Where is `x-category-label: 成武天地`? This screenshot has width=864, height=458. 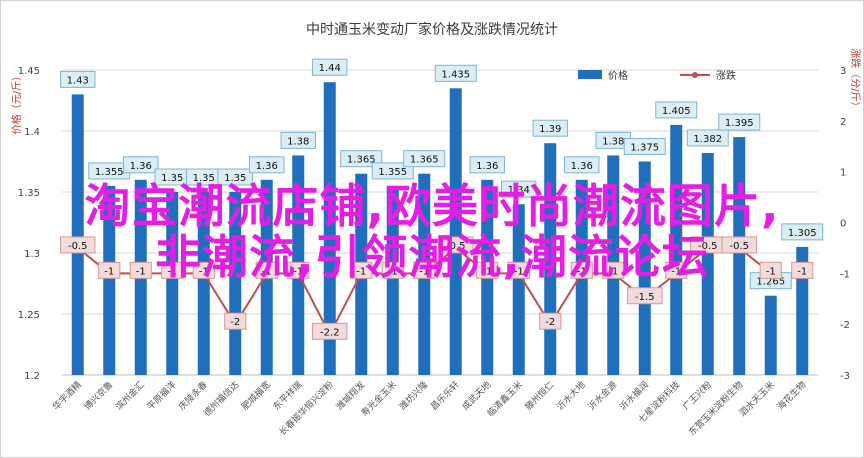 x-category-label: 成武天地 is located at coordinates (476, 396).